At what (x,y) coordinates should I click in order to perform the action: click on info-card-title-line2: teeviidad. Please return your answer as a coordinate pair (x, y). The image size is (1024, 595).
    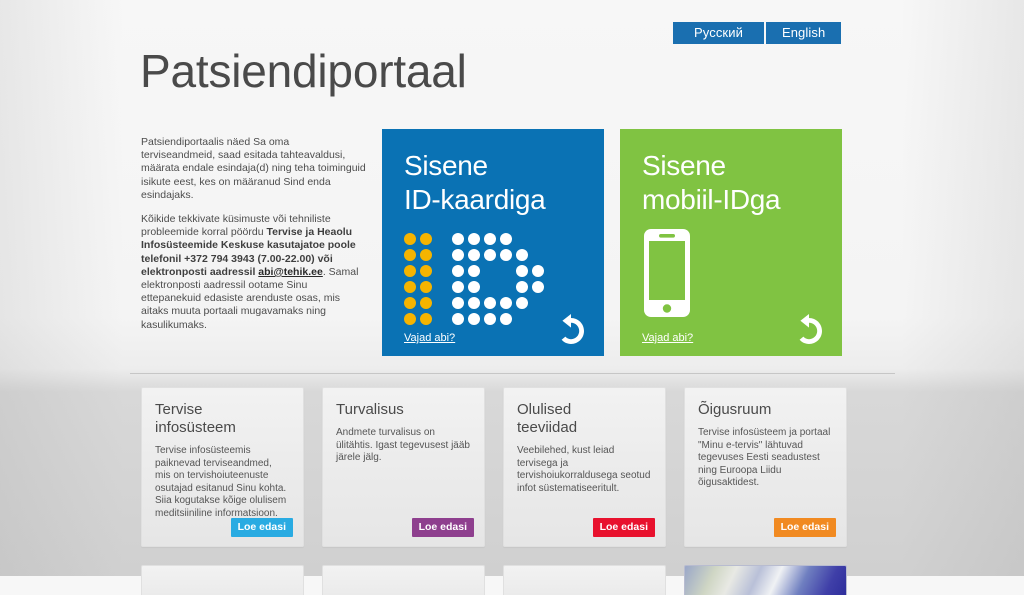
    Looking at the image, I should click on (547, 427).